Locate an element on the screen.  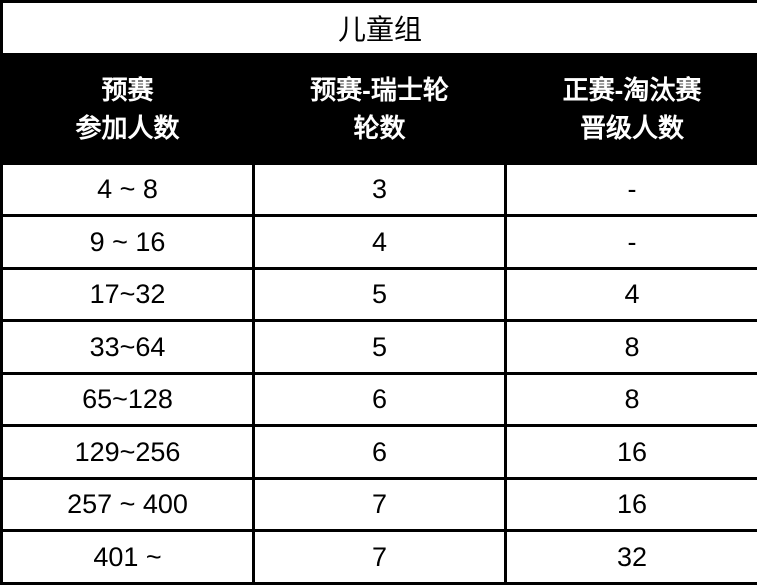
rounds-cell: 3 is located at coordinates (379, 189).